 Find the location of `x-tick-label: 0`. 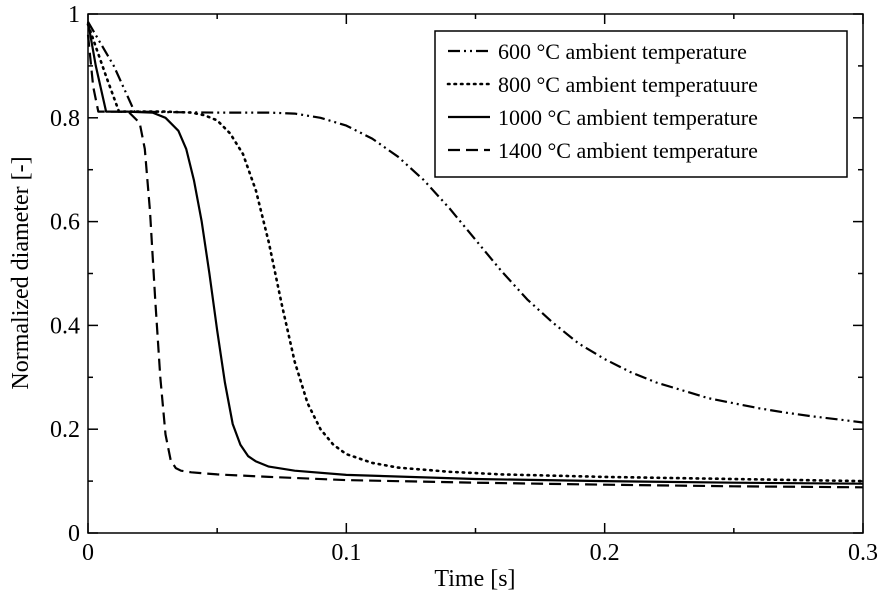

x-tick-label: 0 is located at coordinates (88, 553).